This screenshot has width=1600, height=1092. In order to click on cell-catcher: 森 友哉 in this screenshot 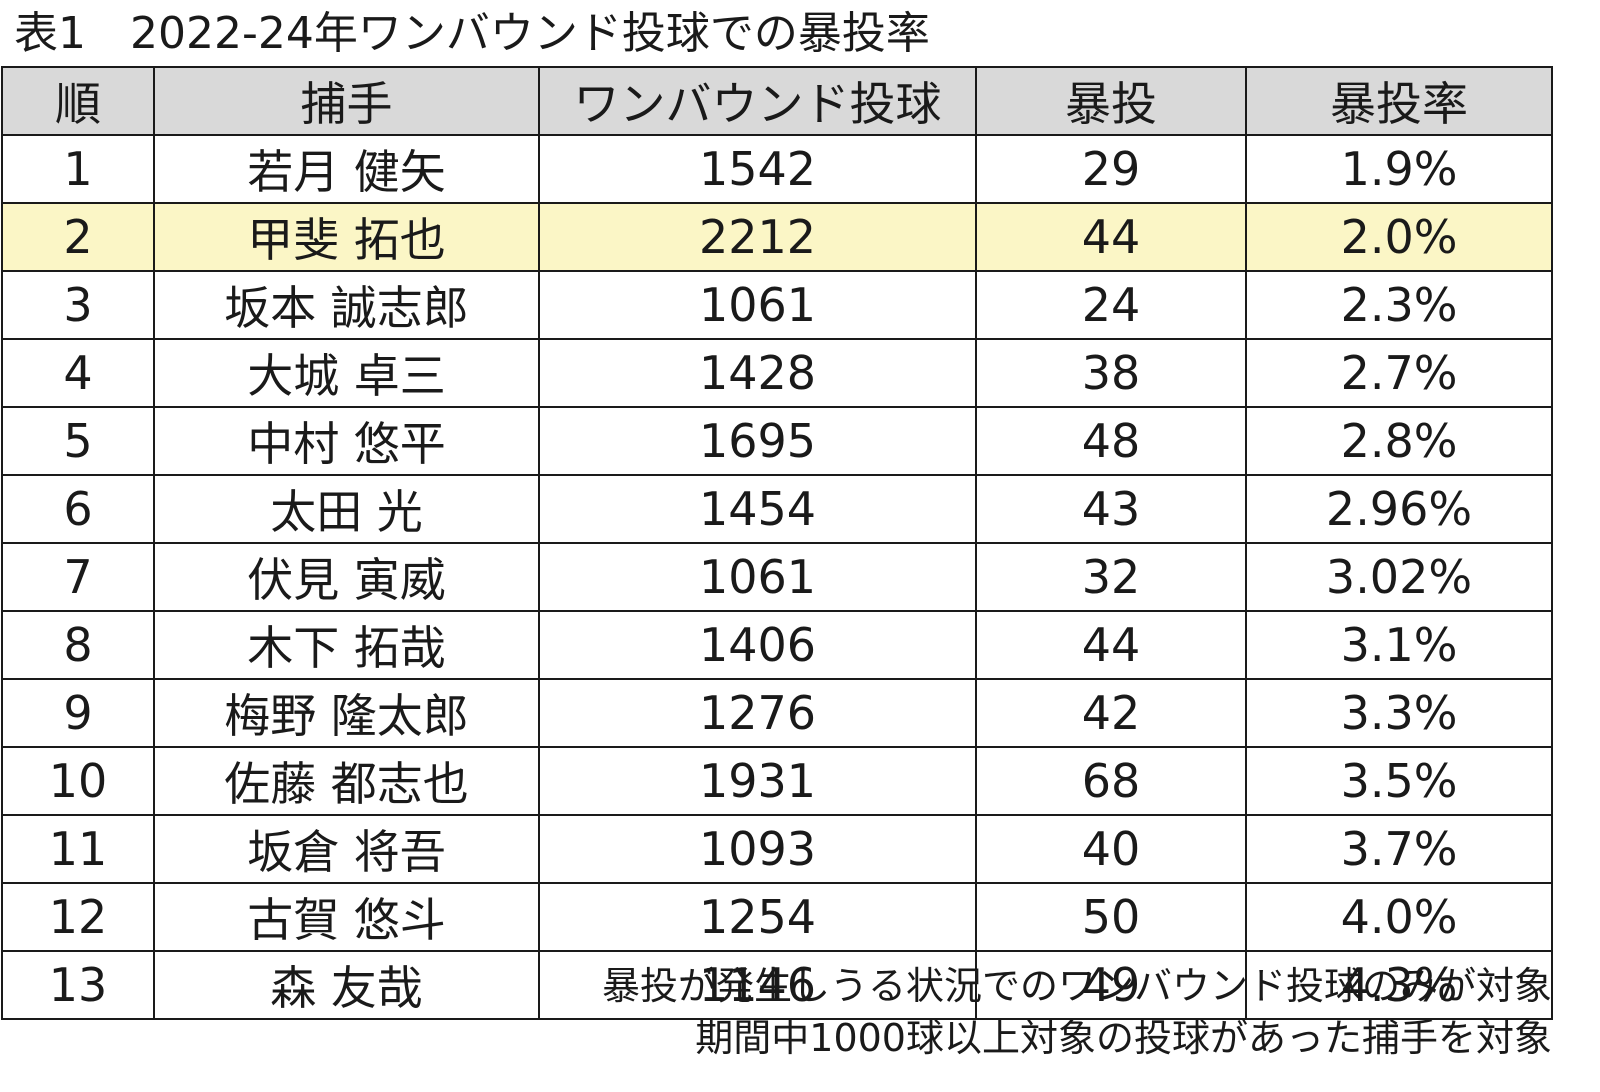, I will do `click(346, 985)`.